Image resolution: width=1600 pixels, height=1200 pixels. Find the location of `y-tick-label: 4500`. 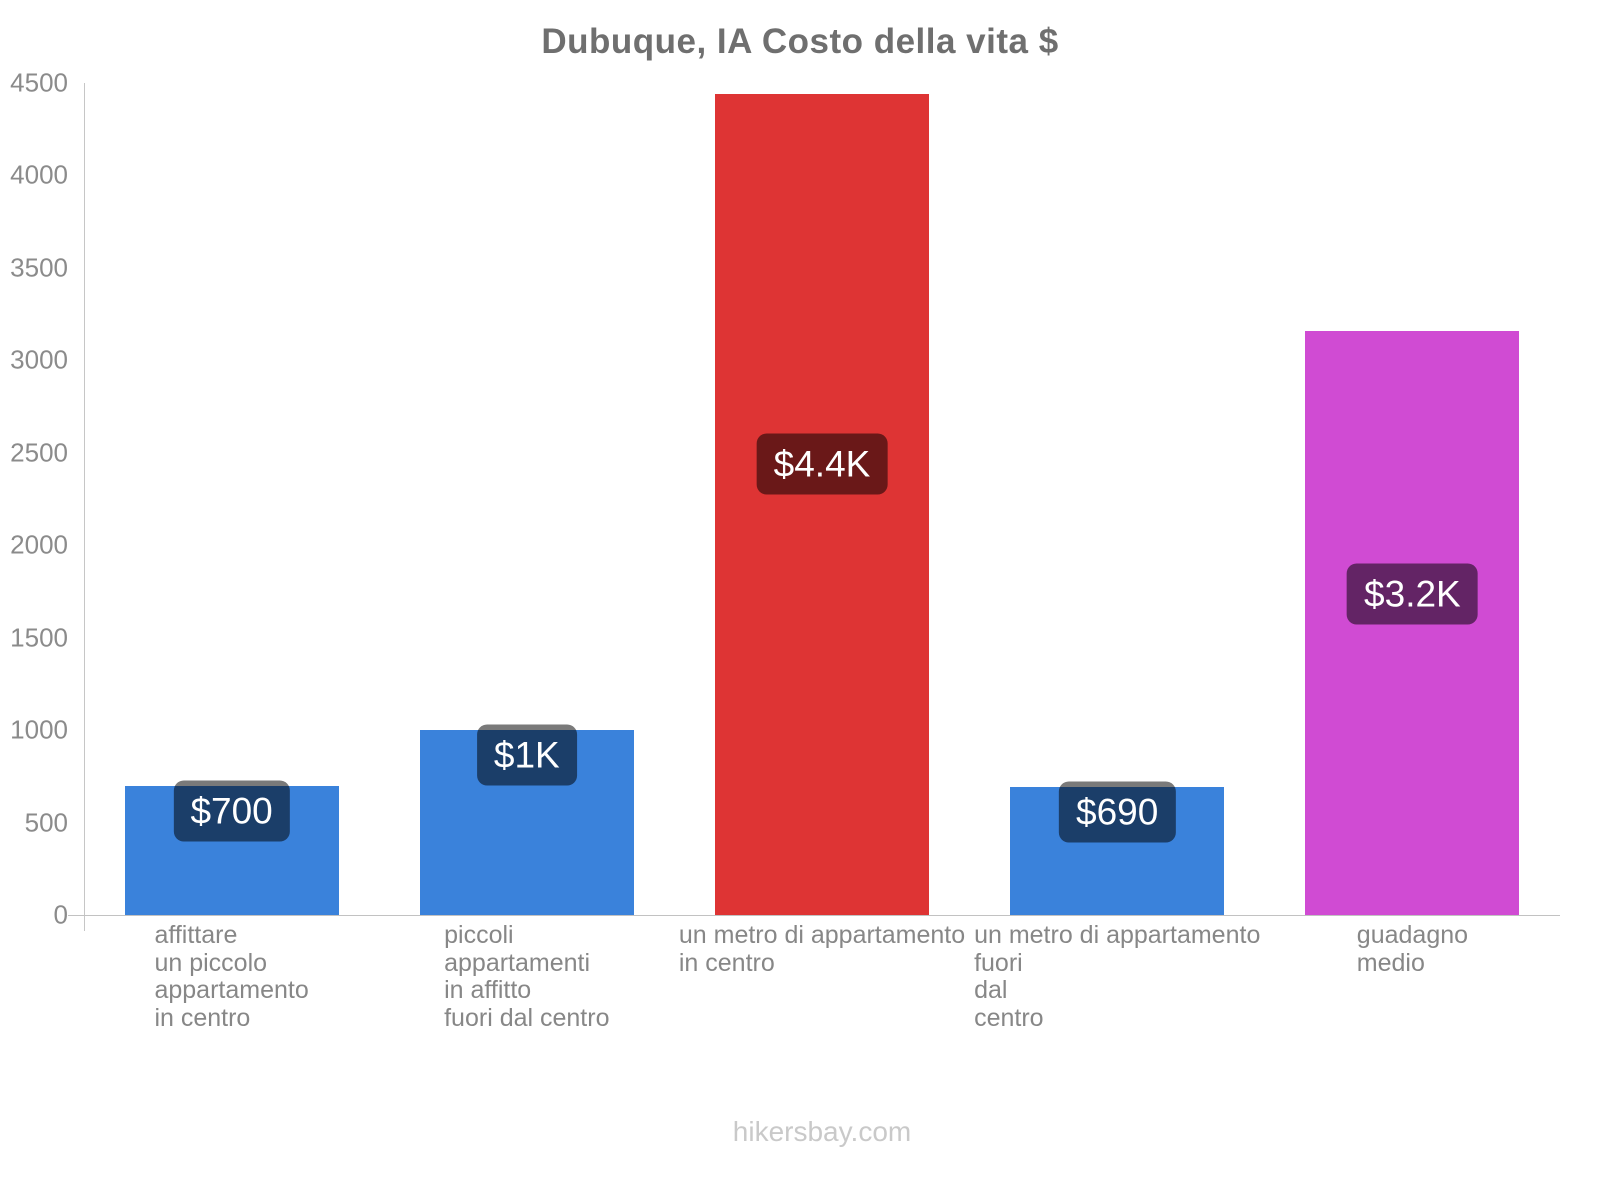

y-tick-label: 4500 is located at coordinates (39, 82).